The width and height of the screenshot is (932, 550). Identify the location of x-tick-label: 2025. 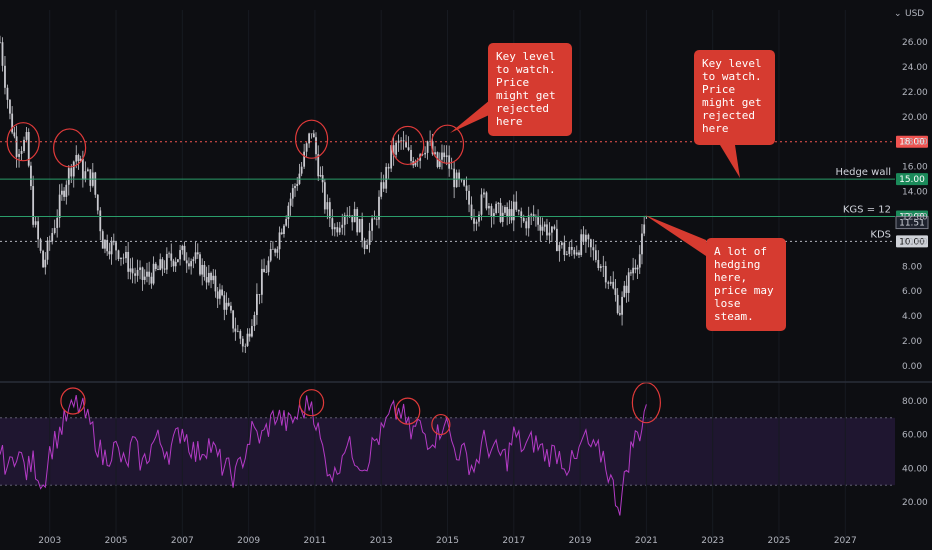
(779, 541).